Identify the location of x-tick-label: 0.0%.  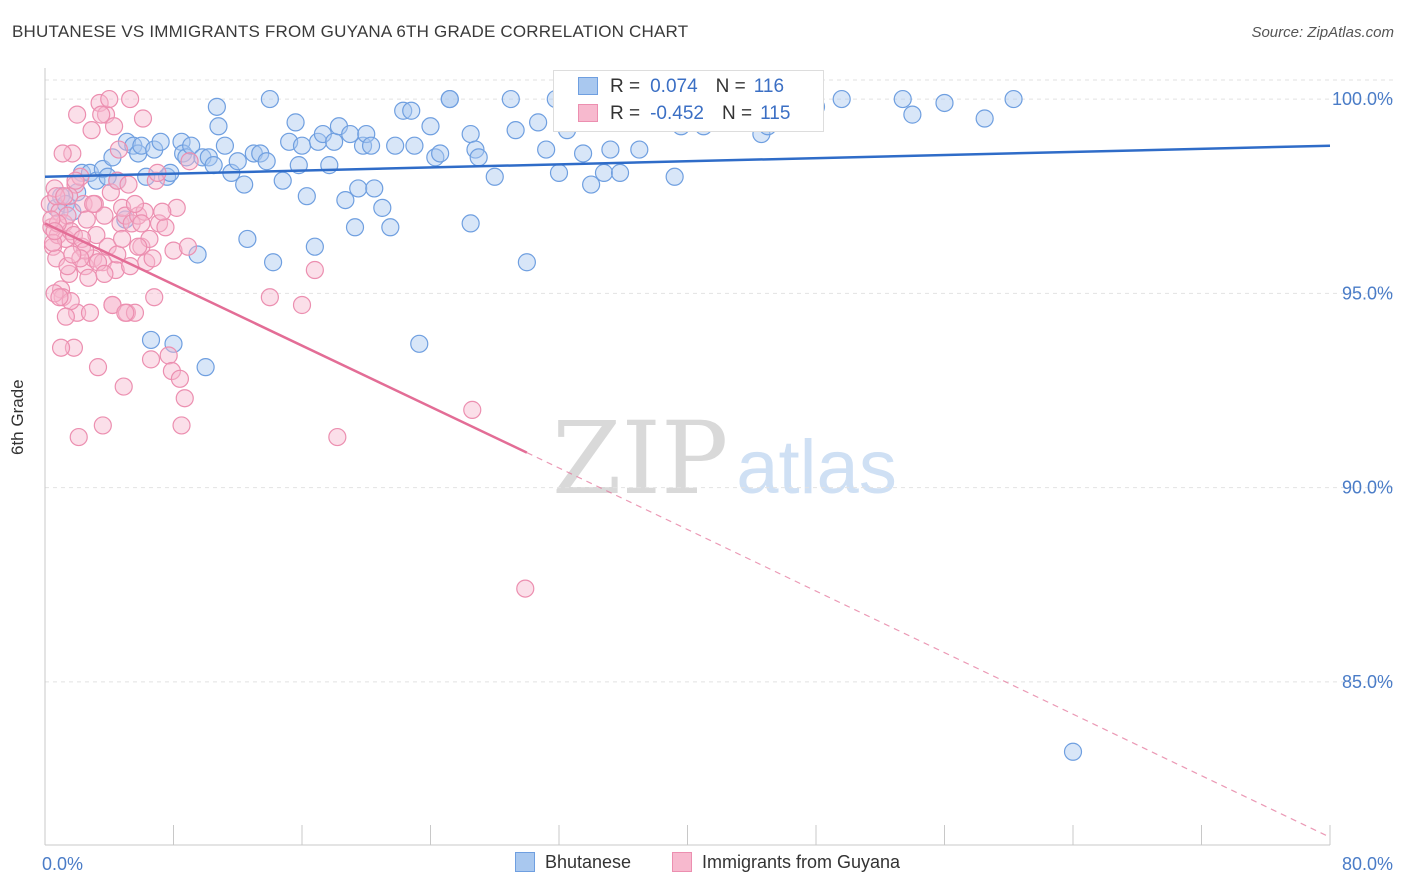
(62, 864).